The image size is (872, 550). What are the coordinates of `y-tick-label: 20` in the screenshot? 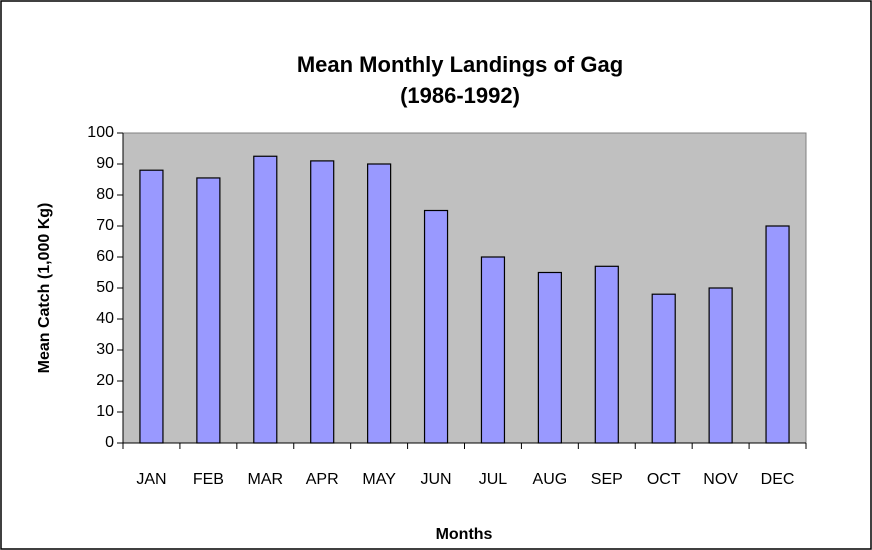 It's located at (105, 380).